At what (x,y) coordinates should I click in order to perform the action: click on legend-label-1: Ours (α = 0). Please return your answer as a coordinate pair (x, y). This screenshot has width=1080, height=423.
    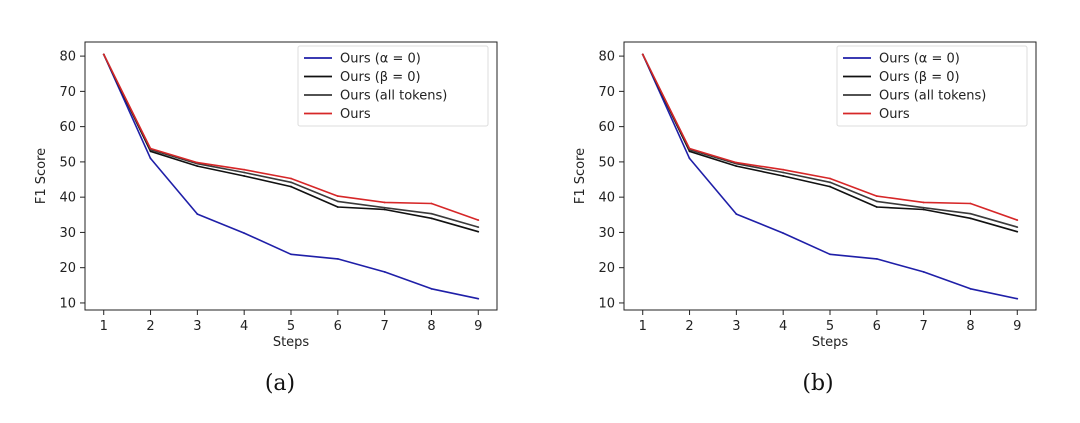
    Looking at the image, I should click on (380, 59).